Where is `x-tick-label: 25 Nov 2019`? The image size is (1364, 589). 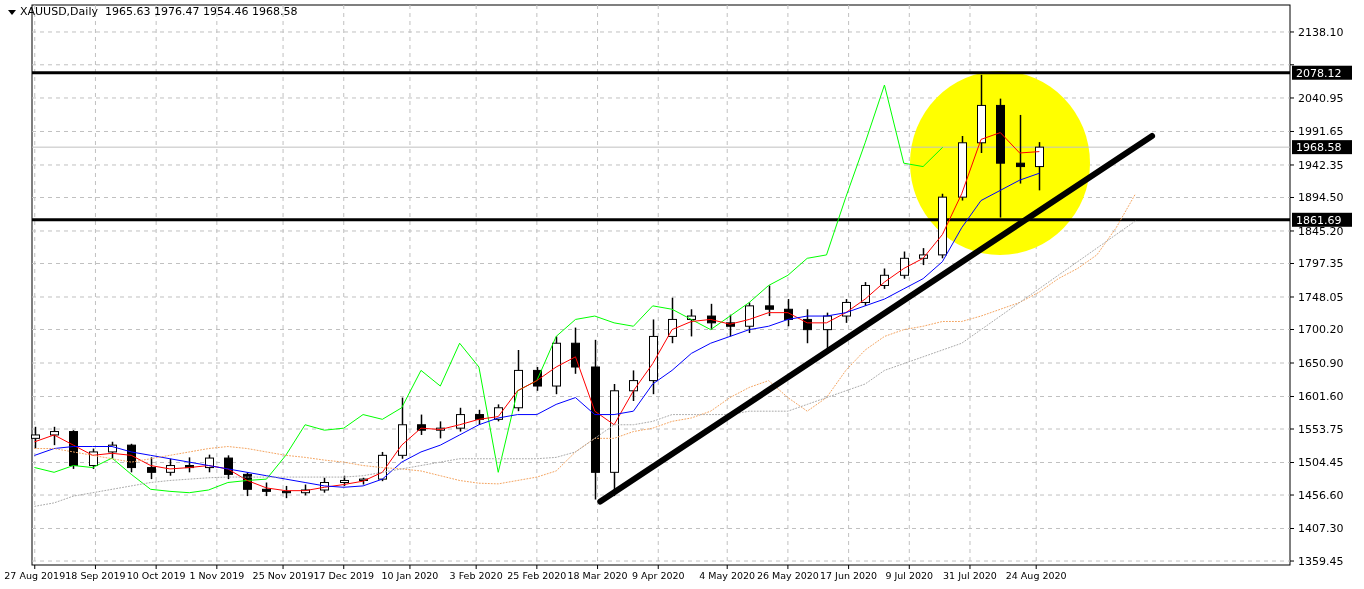 x-tick-label: 25 Nov 2019 is located at coordinates (283, 575).